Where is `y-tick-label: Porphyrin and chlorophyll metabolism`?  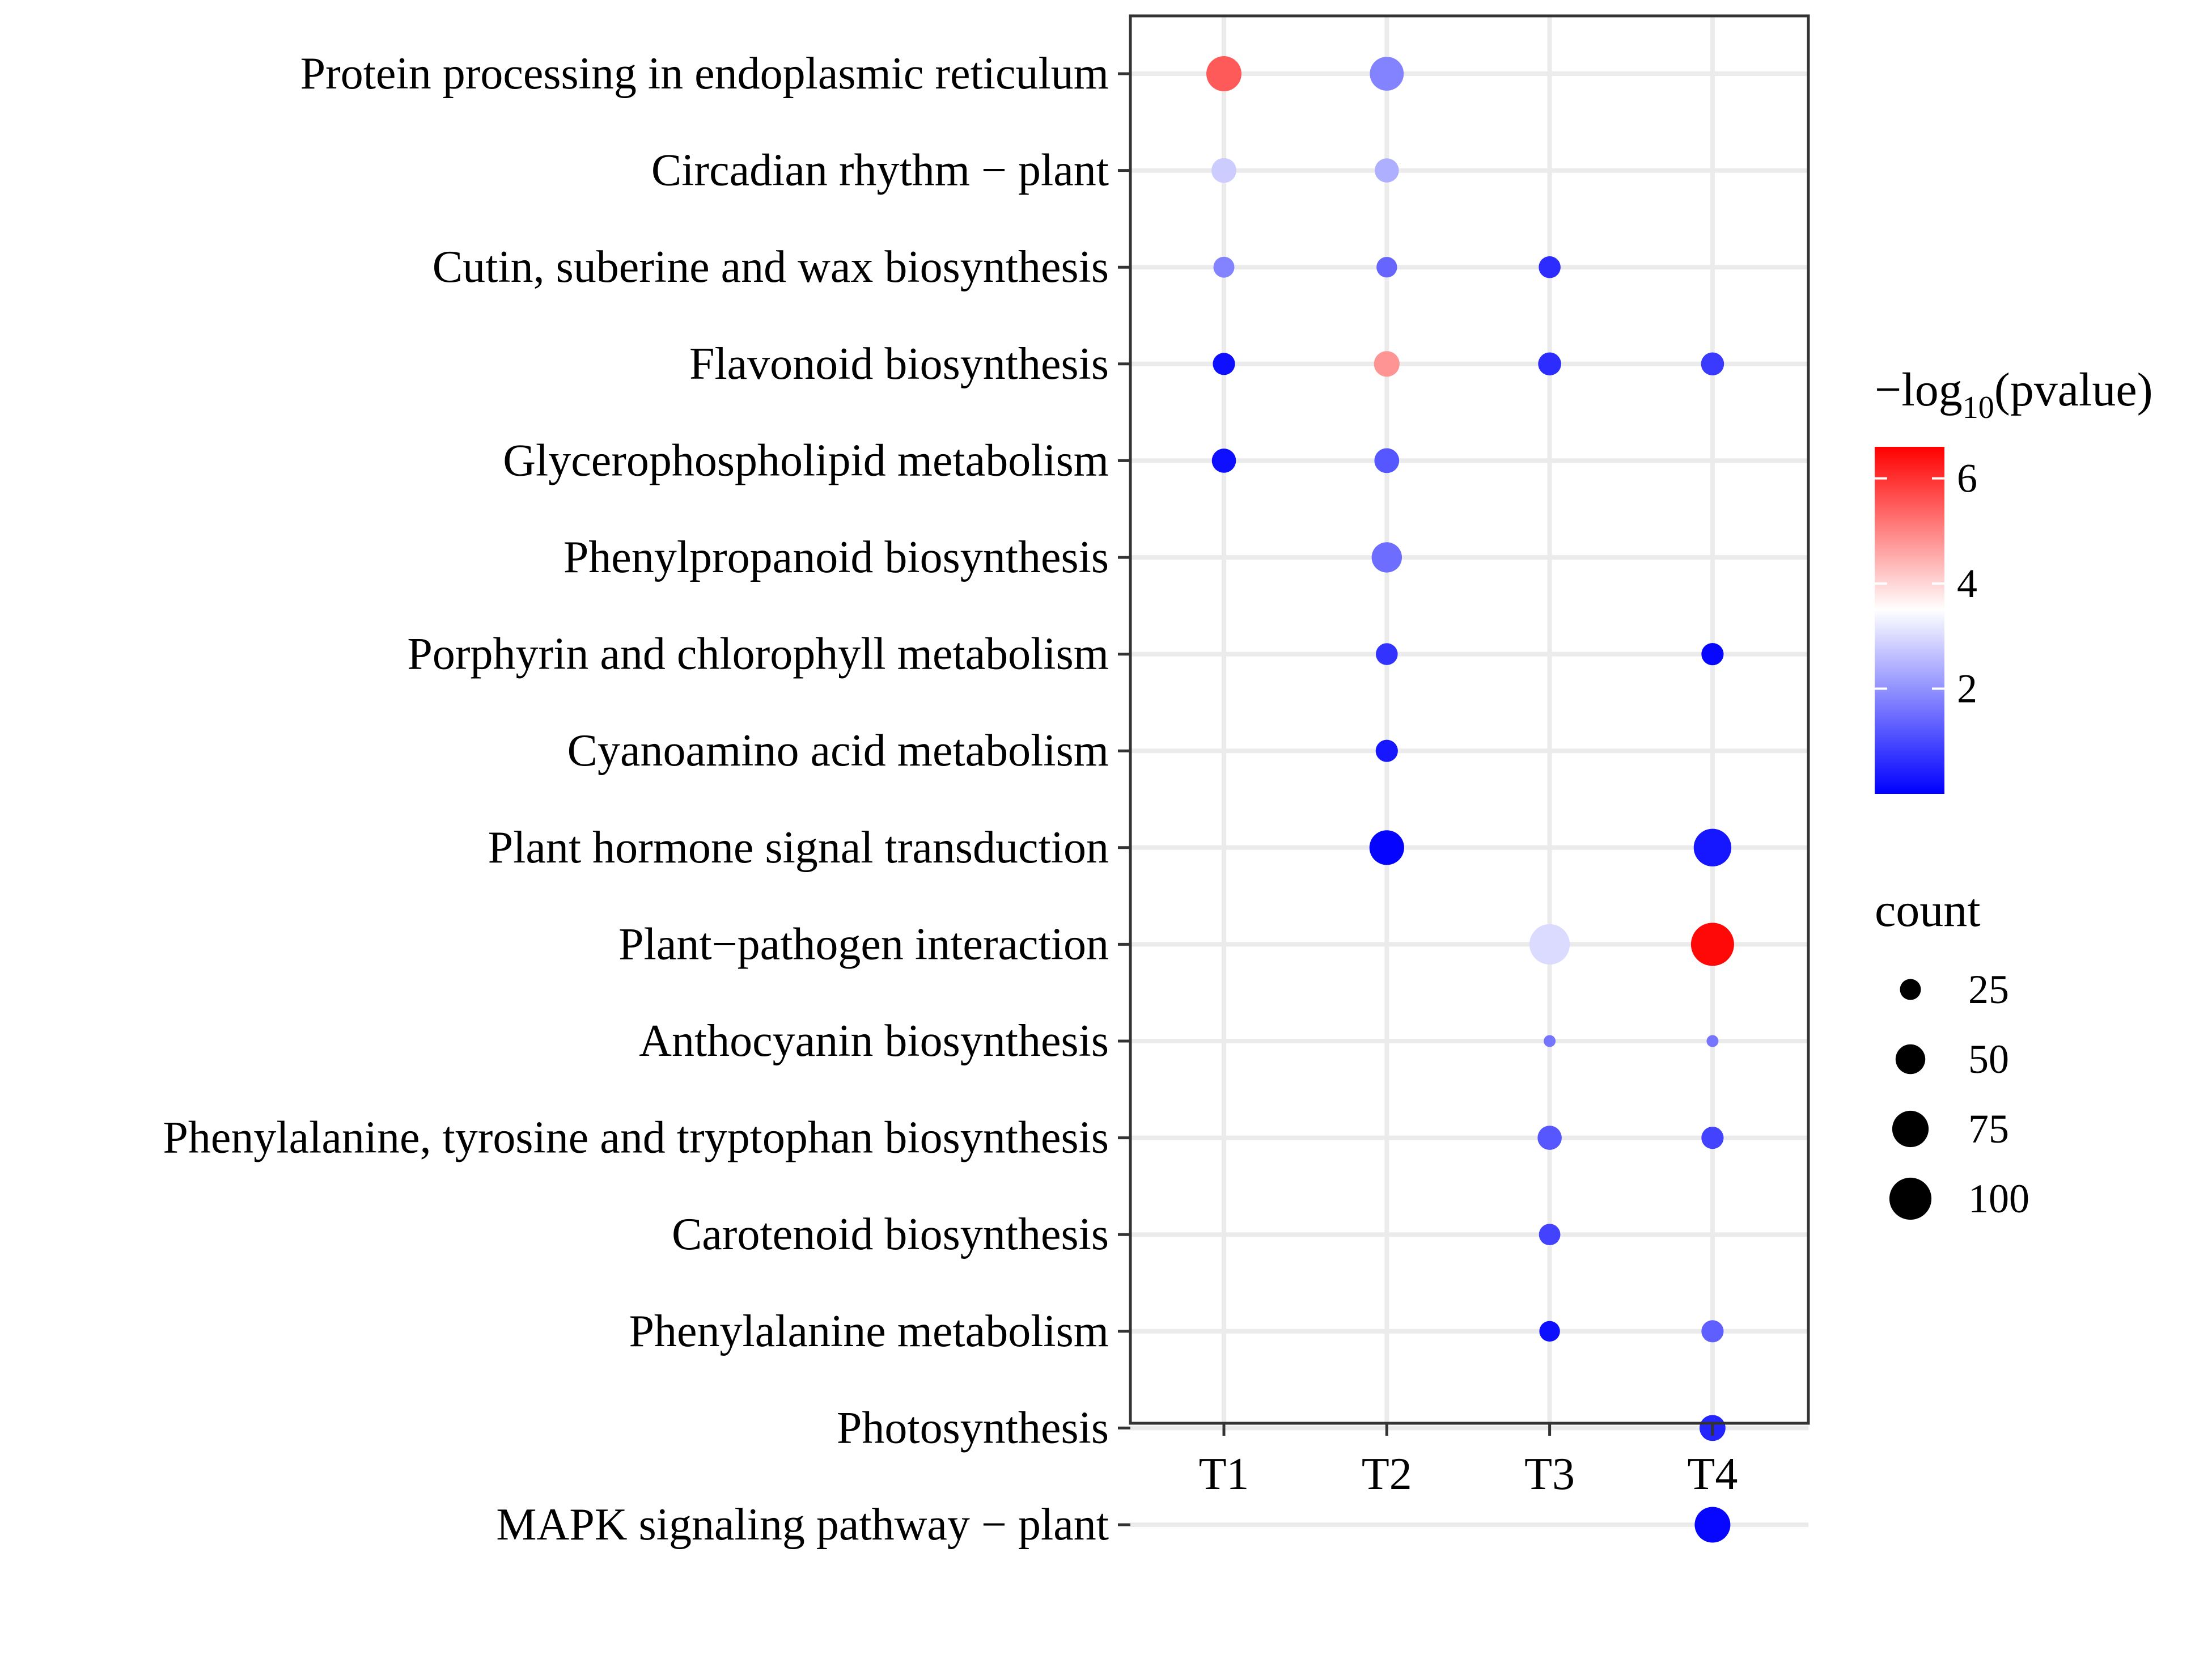 y-tick-label: Porphyrin and chlorophyll metabolism is located at coordinates (758, 654).